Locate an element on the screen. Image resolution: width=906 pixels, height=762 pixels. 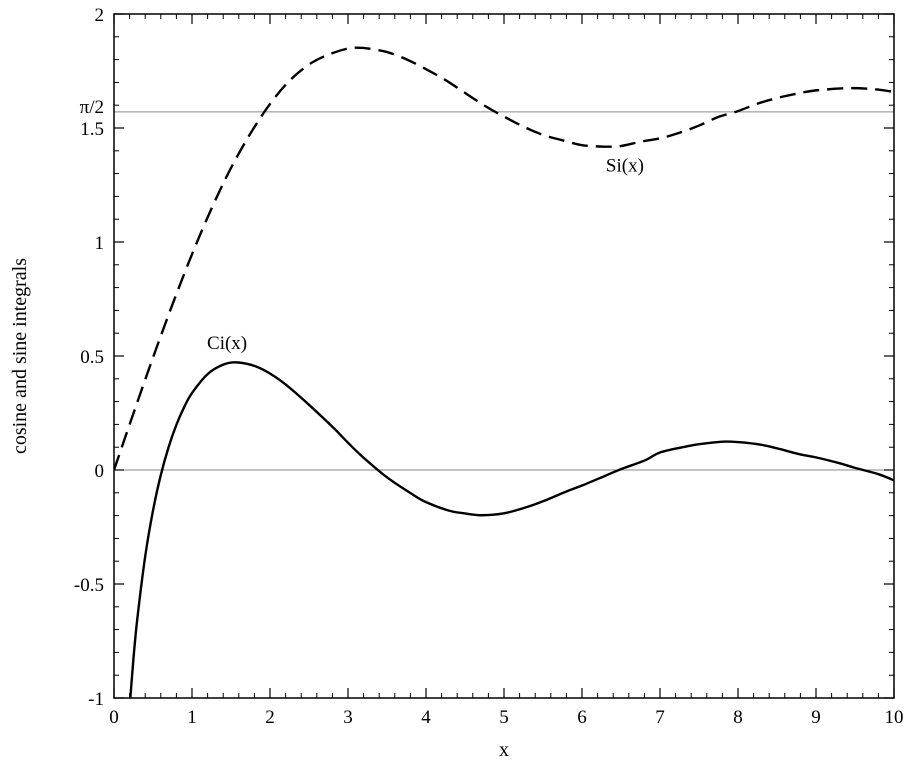
x-tick-label: 4 is located at coordinates (426, 717).